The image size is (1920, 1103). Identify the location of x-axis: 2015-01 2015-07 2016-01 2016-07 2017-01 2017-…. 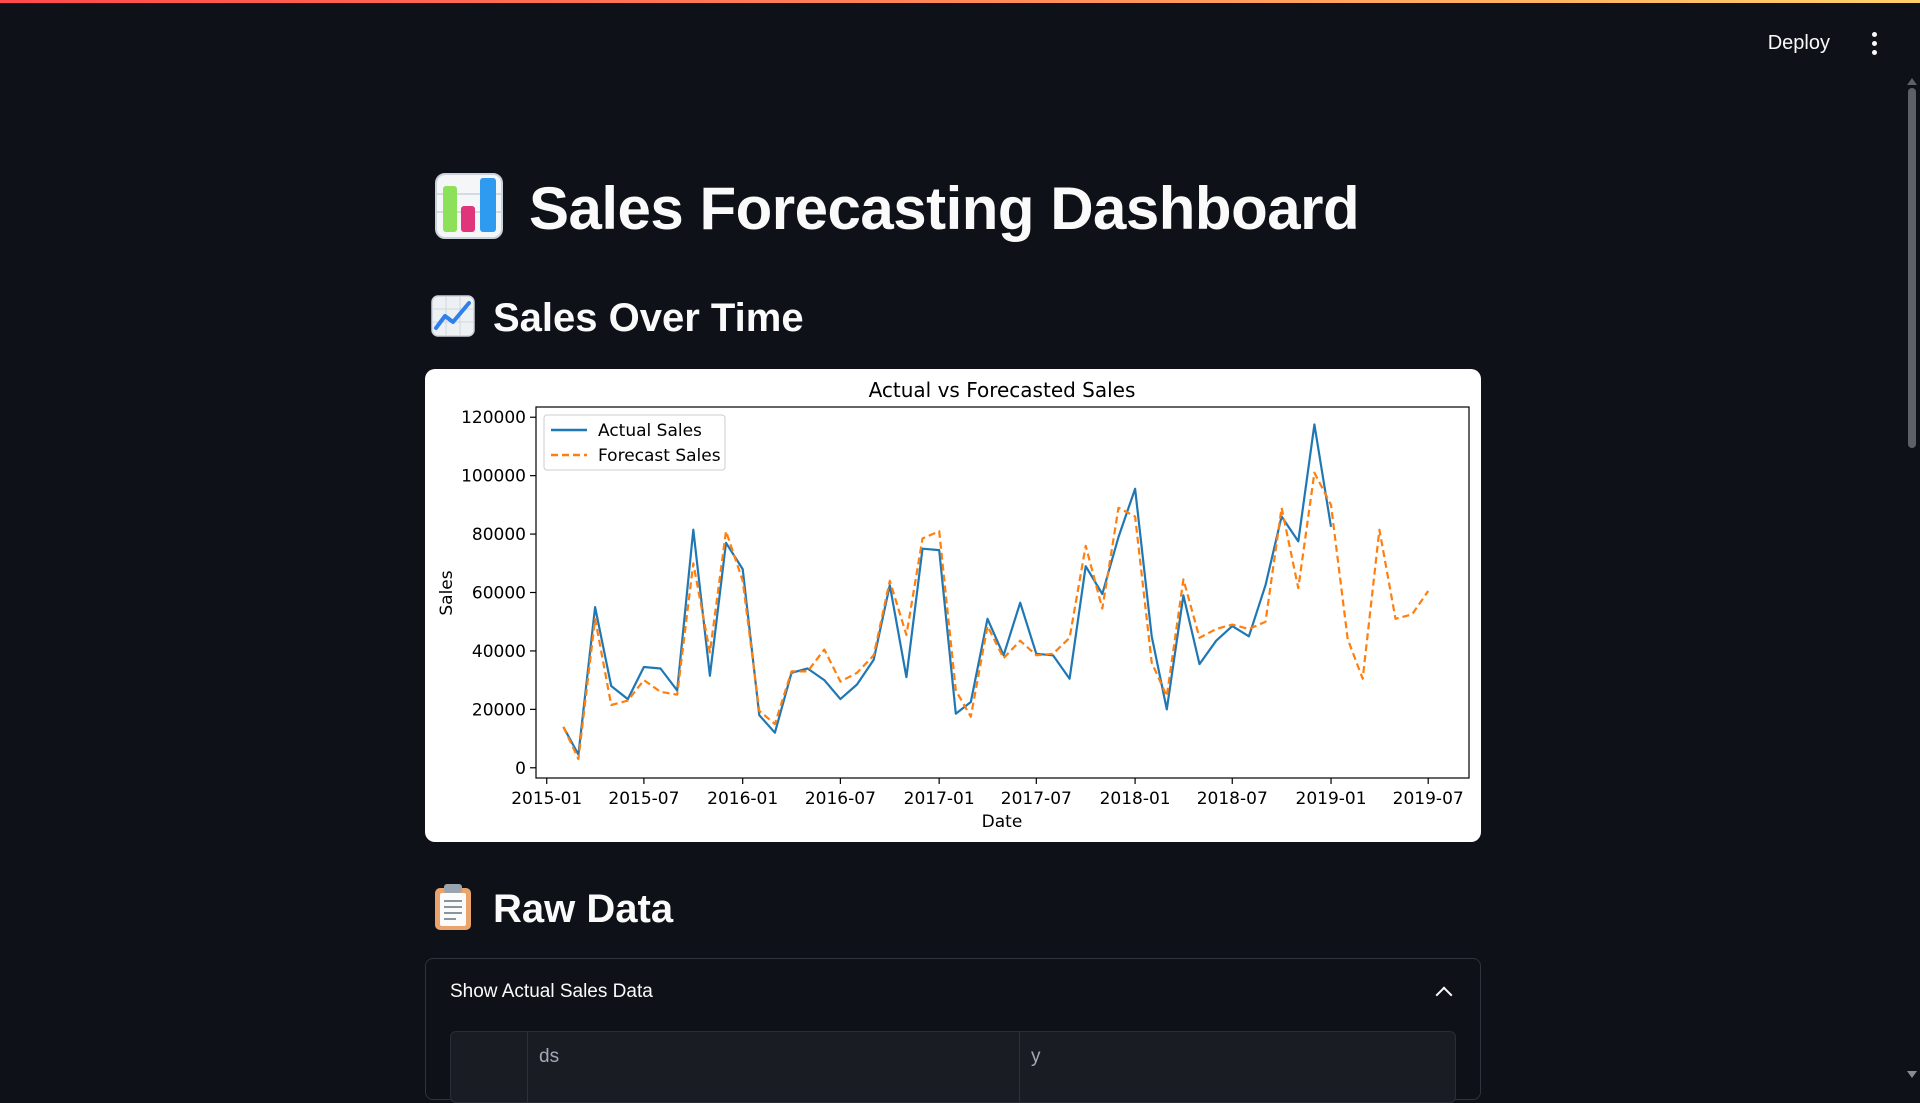
(987, 793).